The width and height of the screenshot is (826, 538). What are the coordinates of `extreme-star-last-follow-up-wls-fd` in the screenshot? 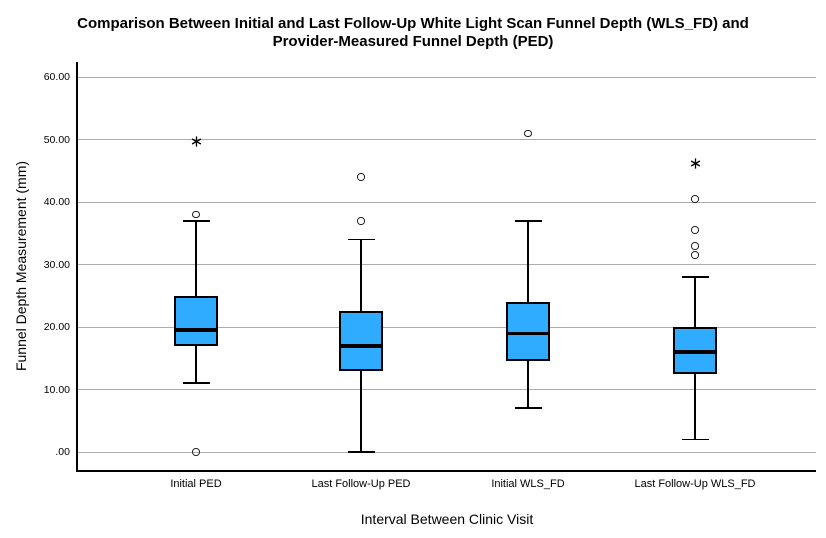 It's located at (695, 162).